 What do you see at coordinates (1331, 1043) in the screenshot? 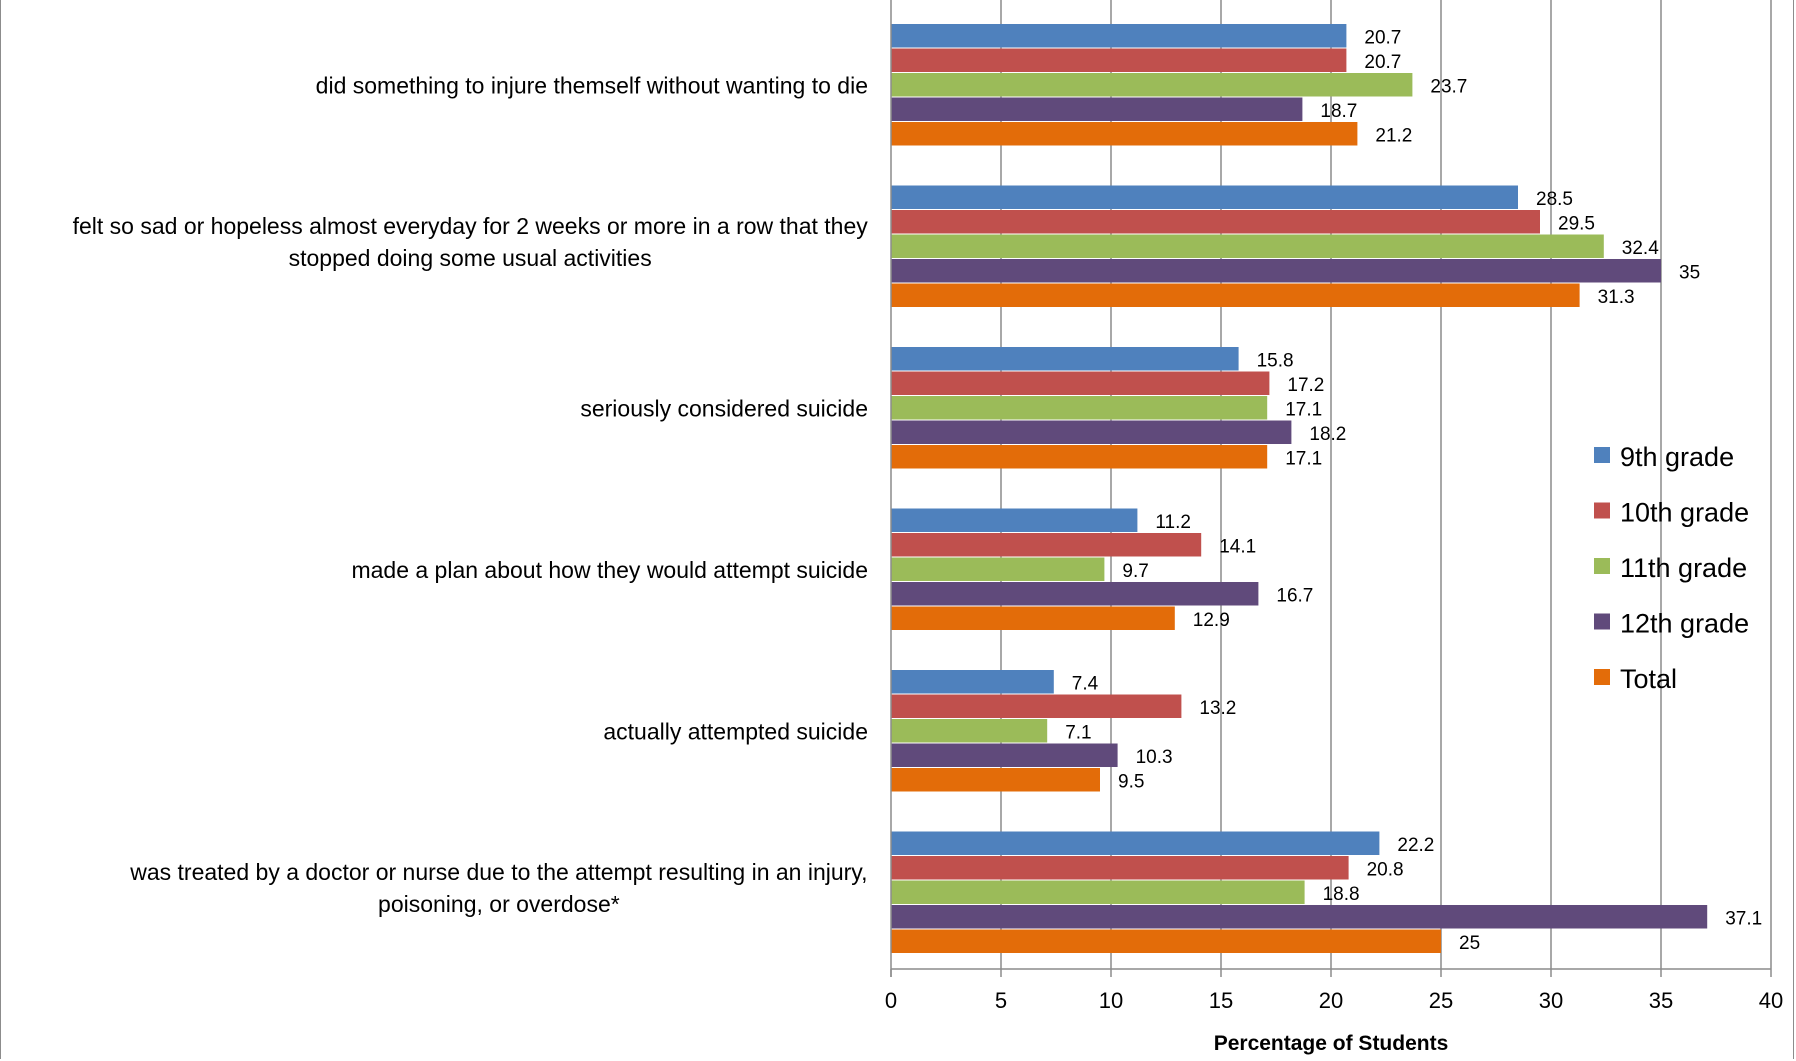
I see `x-axis-title: Percentage of Students` at bounding box center [1331, 1043].